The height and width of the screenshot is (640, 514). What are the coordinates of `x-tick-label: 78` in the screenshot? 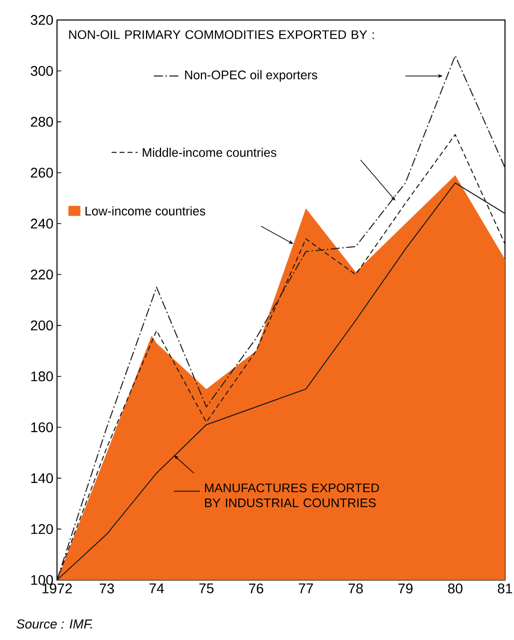 It's located at (355, 589).